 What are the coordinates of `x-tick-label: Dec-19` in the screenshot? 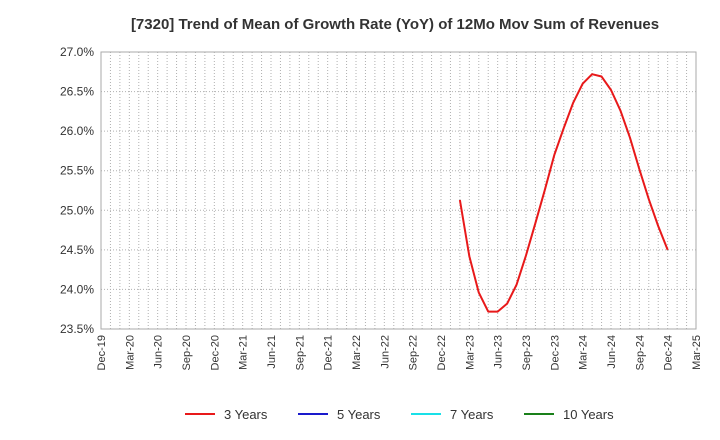 It's located at (102, 352).